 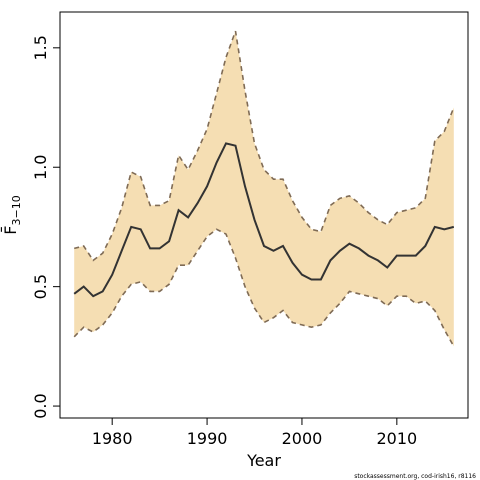 What do you see at coordinates (112, 438) in the screenshot?
I see `x-tick-label-1980: 1980` at bounding box center [112, 438].